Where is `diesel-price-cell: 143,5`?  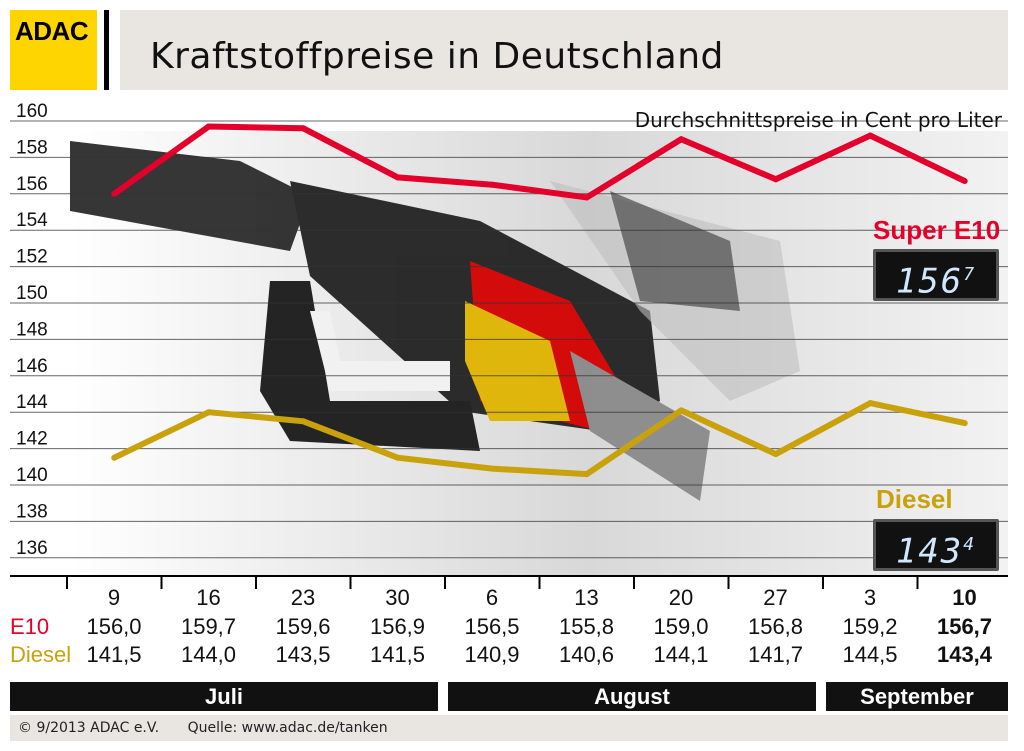 diesel-price-cell: 143,5 is located at coordinates (303, 654).